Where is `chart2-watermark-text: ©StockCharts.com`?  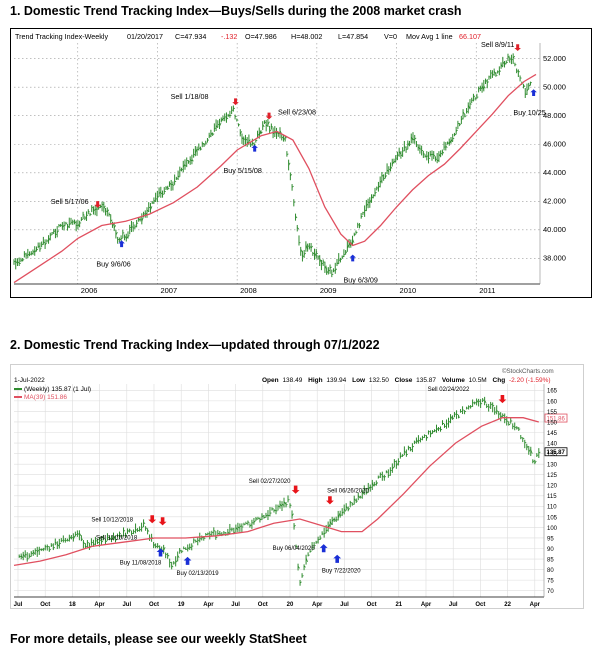
chart2-watermark-text: ©StockCharts.com is located at coordinates (528, 371).